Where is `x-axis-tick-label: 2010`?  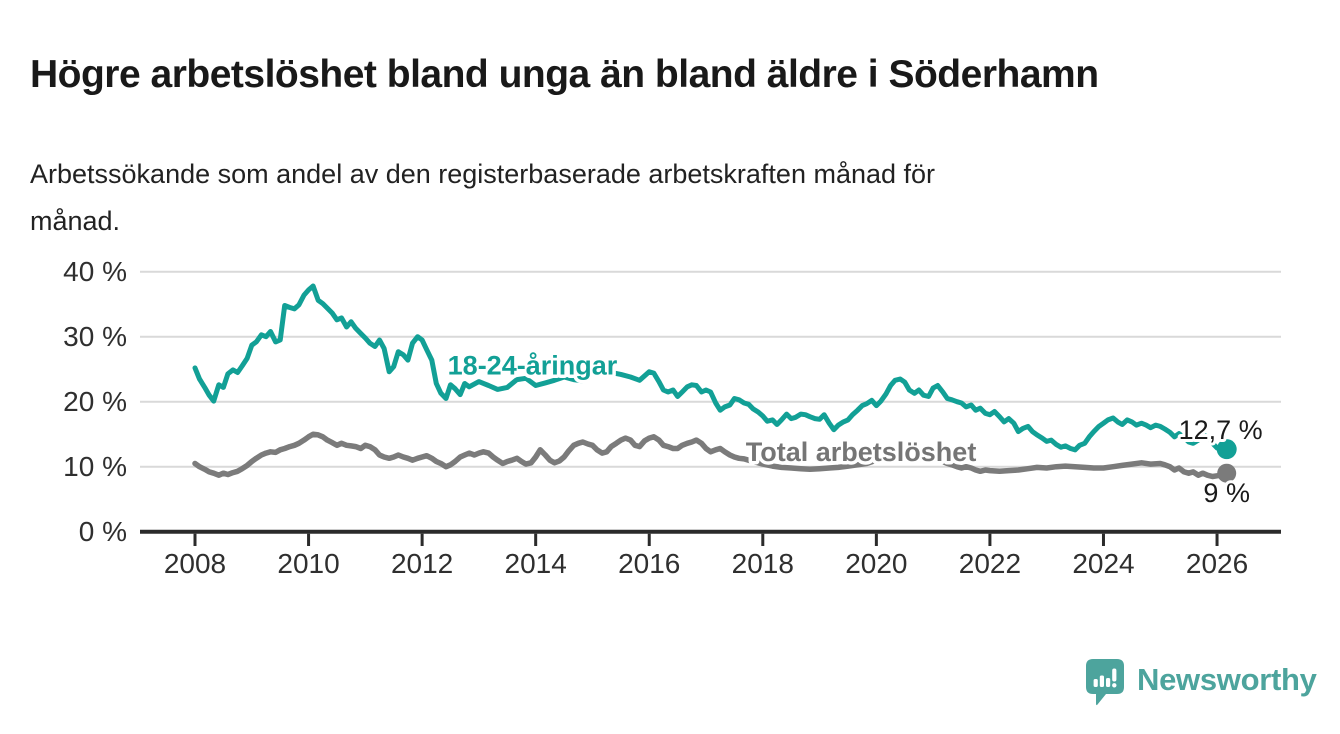 x-axis-tick-label: 2010 is located at coordinates (308, 563).